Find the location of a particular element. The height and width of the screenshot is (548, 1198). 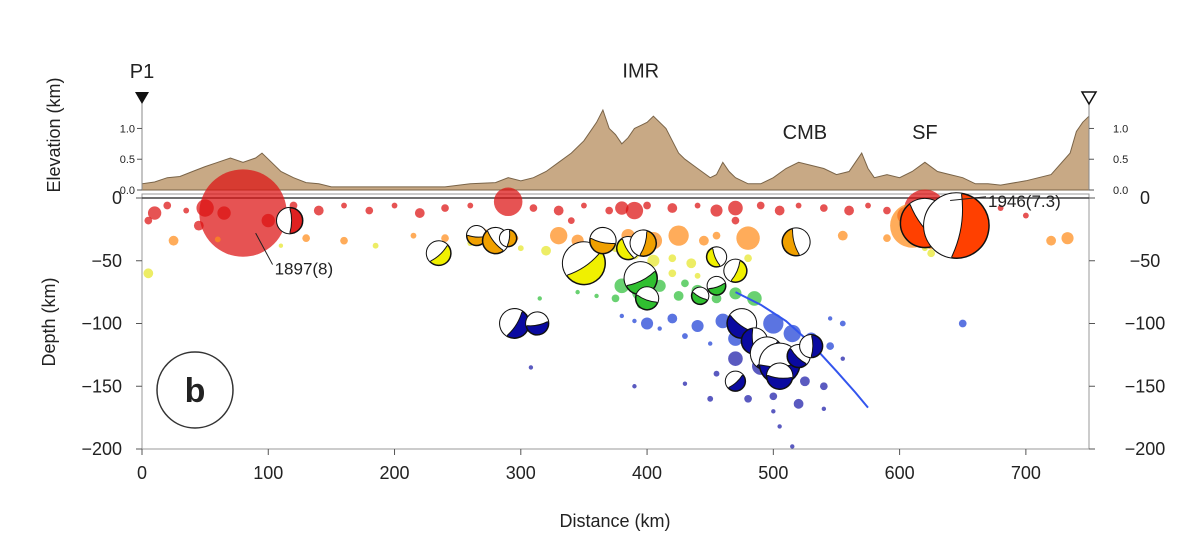

x-tick-label: 0 is located at coordinates (142, 473).